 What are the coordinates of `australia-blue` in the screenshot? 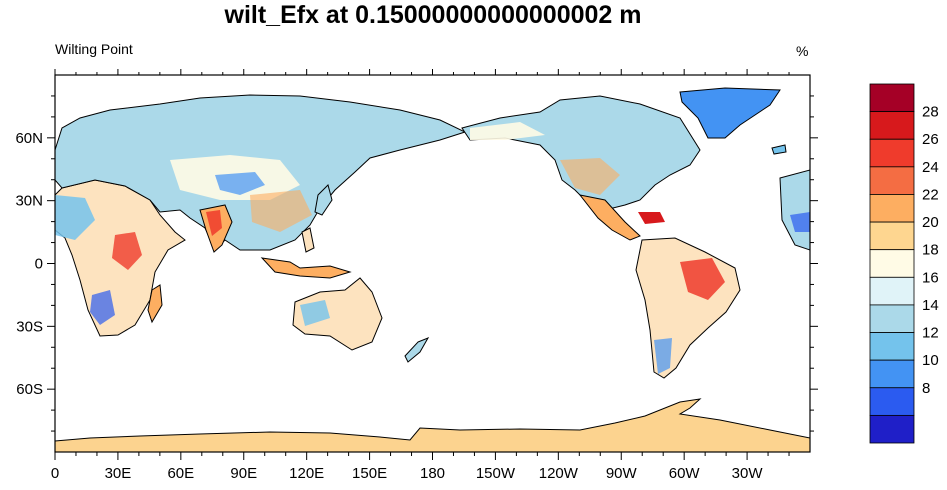 It's located at (315, 313).